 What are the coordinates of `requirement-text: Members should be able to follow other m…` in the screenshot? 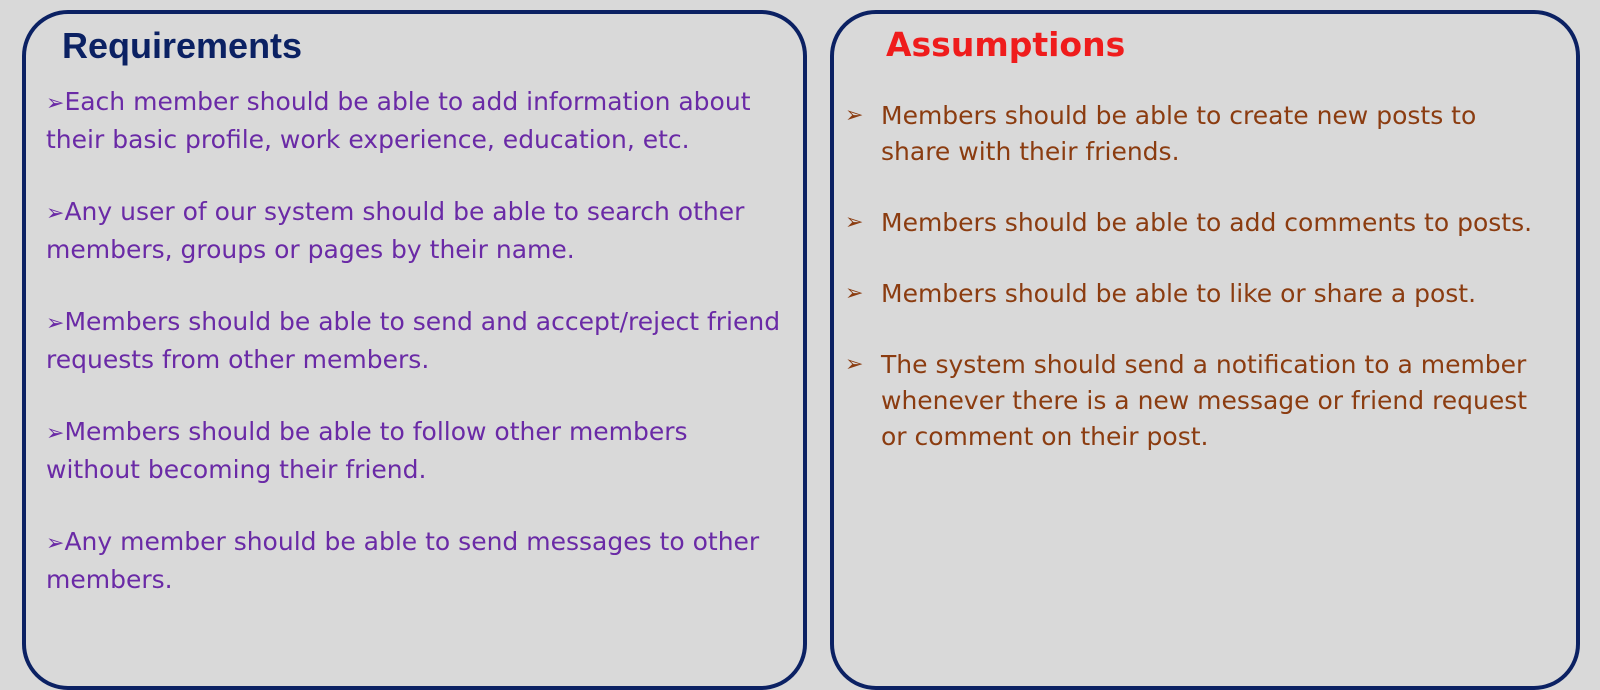 It's located at (367, 450).